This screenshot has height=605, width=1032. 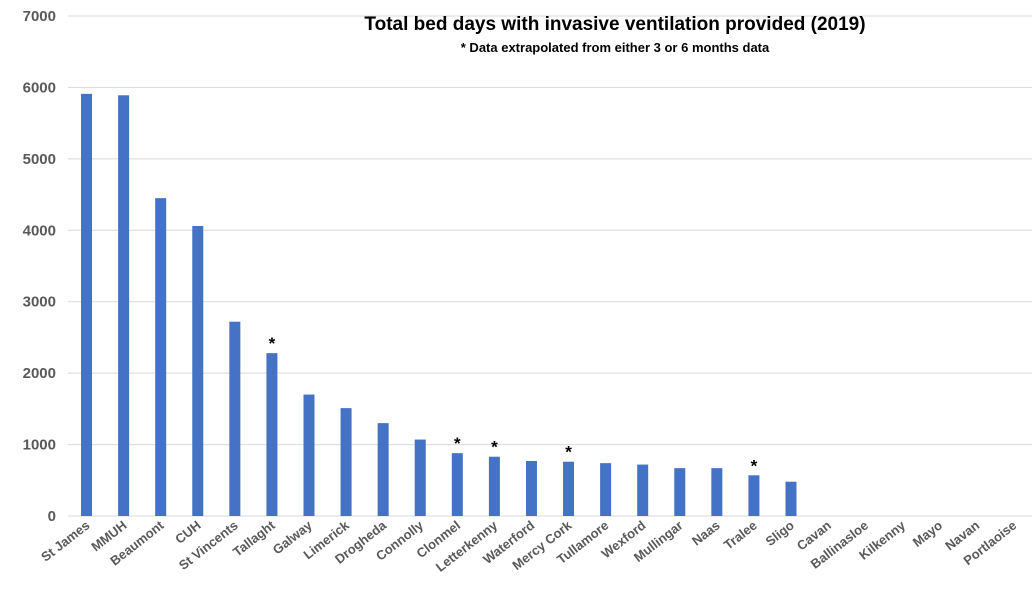 What do you see at coordinates (706, 533) in the screenshot?
I see `x-tick-label: Naas` at bounding box center [706, 533].